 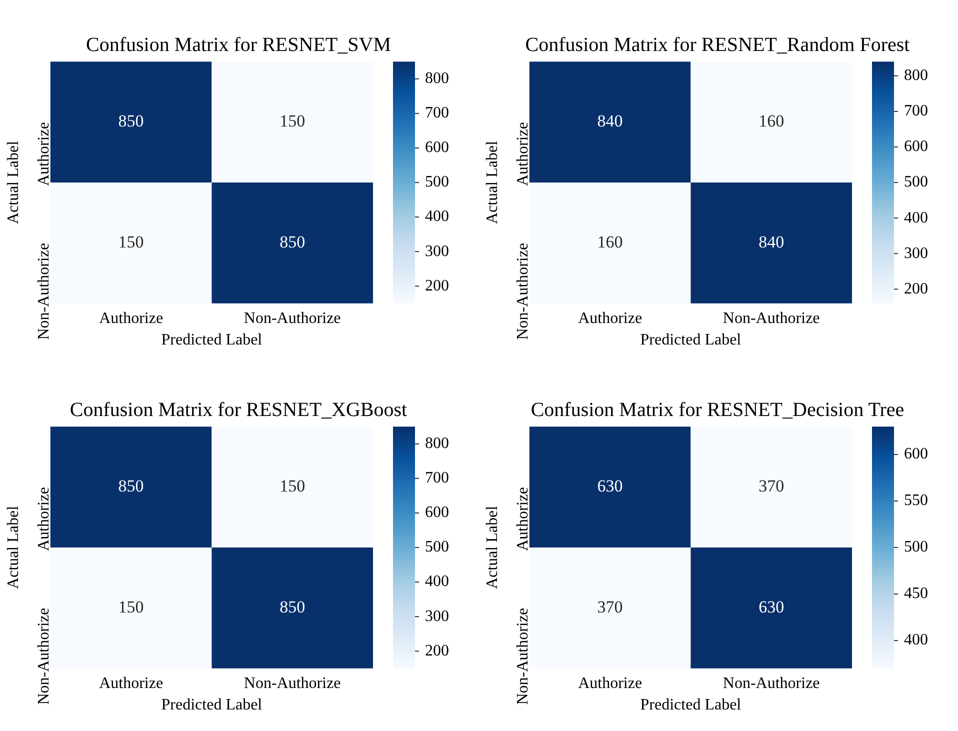 What do you see at coordinates (239, 409) in the screenshot?
I see `chart-title: Confusion Matrix for RESNET_XGBoost` at bounding box center [239, 409].